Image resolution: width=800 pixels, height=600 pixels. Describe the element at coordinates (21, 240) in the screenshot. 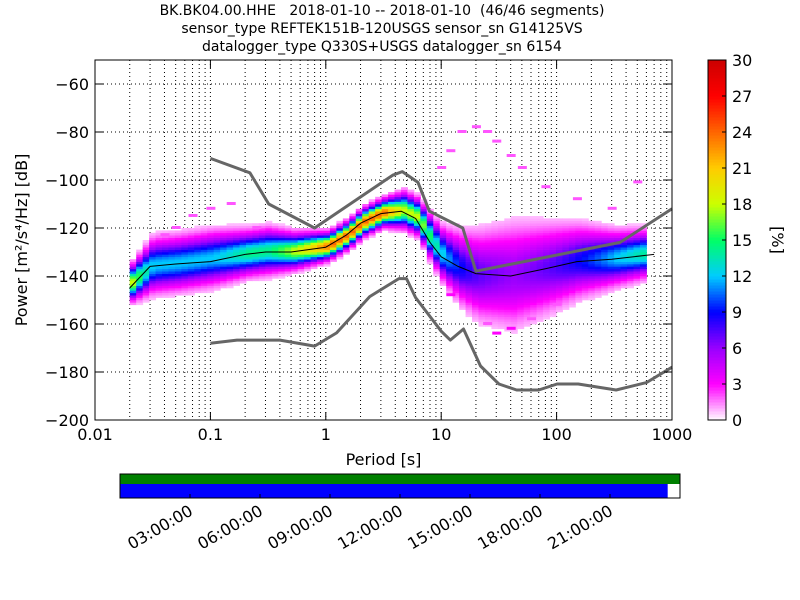

I see `y-axis-label: Power [m²/s⁴/Hz] [dB]` at that location.